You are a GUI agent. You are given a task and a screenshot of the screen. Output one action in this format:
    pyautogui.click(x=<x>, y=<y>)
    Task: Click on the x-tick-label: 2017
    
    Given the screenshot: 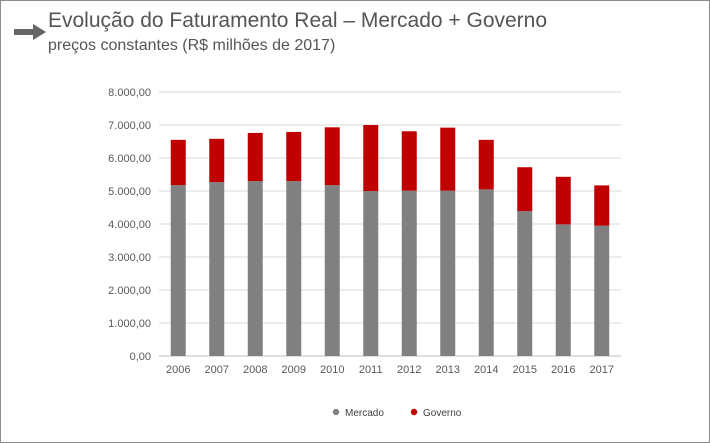 What is the action you would take?
    pyautogui.click(x=602, y=370)
    